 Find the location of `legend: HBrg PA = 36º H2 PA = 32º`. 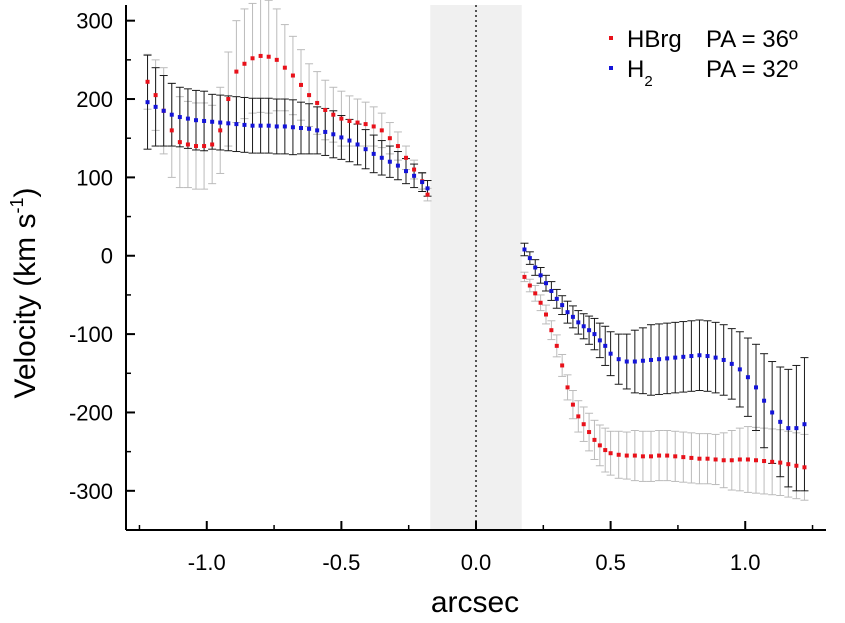

legend: HBrg PA = 36º H2 PA = 32º is located at coordinates (703, 58).